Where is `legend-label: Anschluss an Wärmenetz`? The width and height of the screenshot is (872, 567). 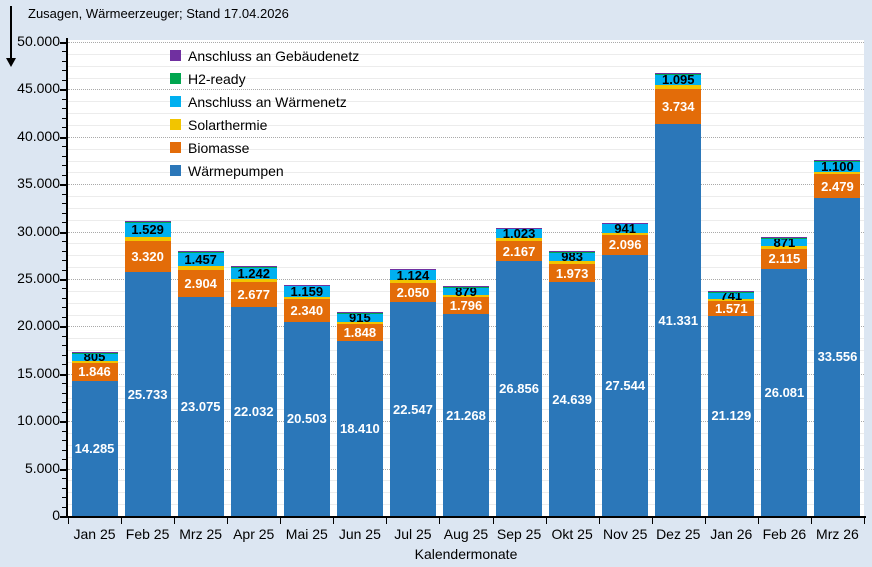
legend-label: Anschluss an Wärmenetz is located at coordinates (267, 101).